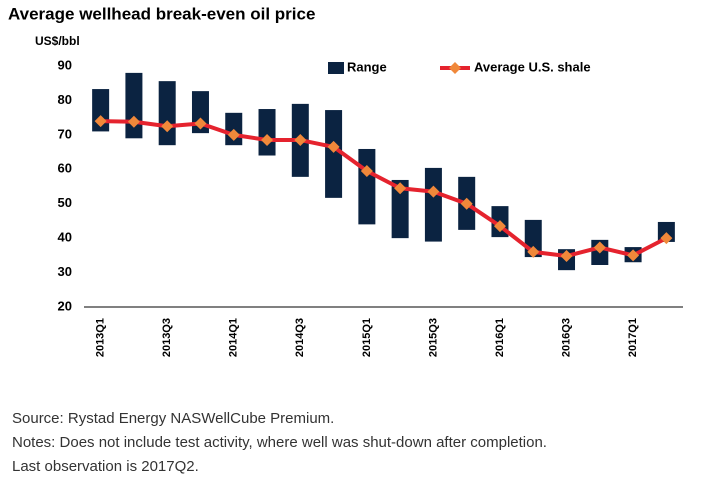  What do you see at coordinates (101, 337) in the screenshot?
I see `x-tick-label: 2013Q1` at bounding box center [101, 337].